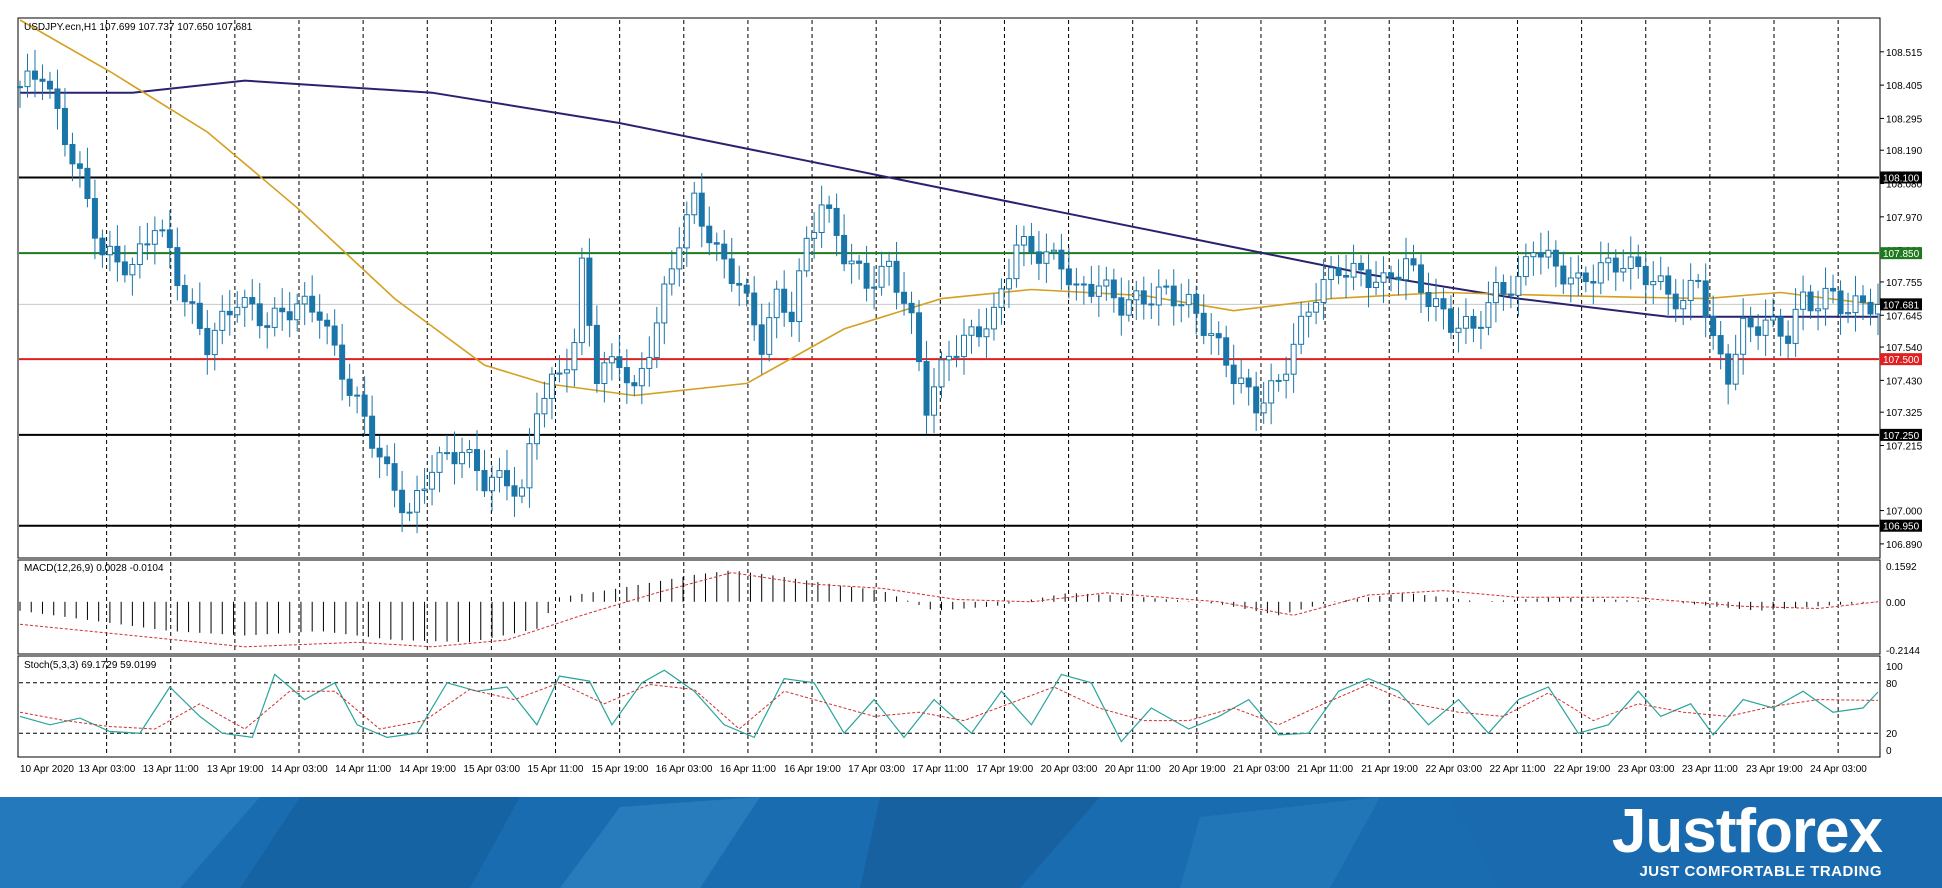 Image resolution: width=1942 pixels, height=888 pixels. I want to click on macd-tick-label: 0.00, so click(1896, 603).